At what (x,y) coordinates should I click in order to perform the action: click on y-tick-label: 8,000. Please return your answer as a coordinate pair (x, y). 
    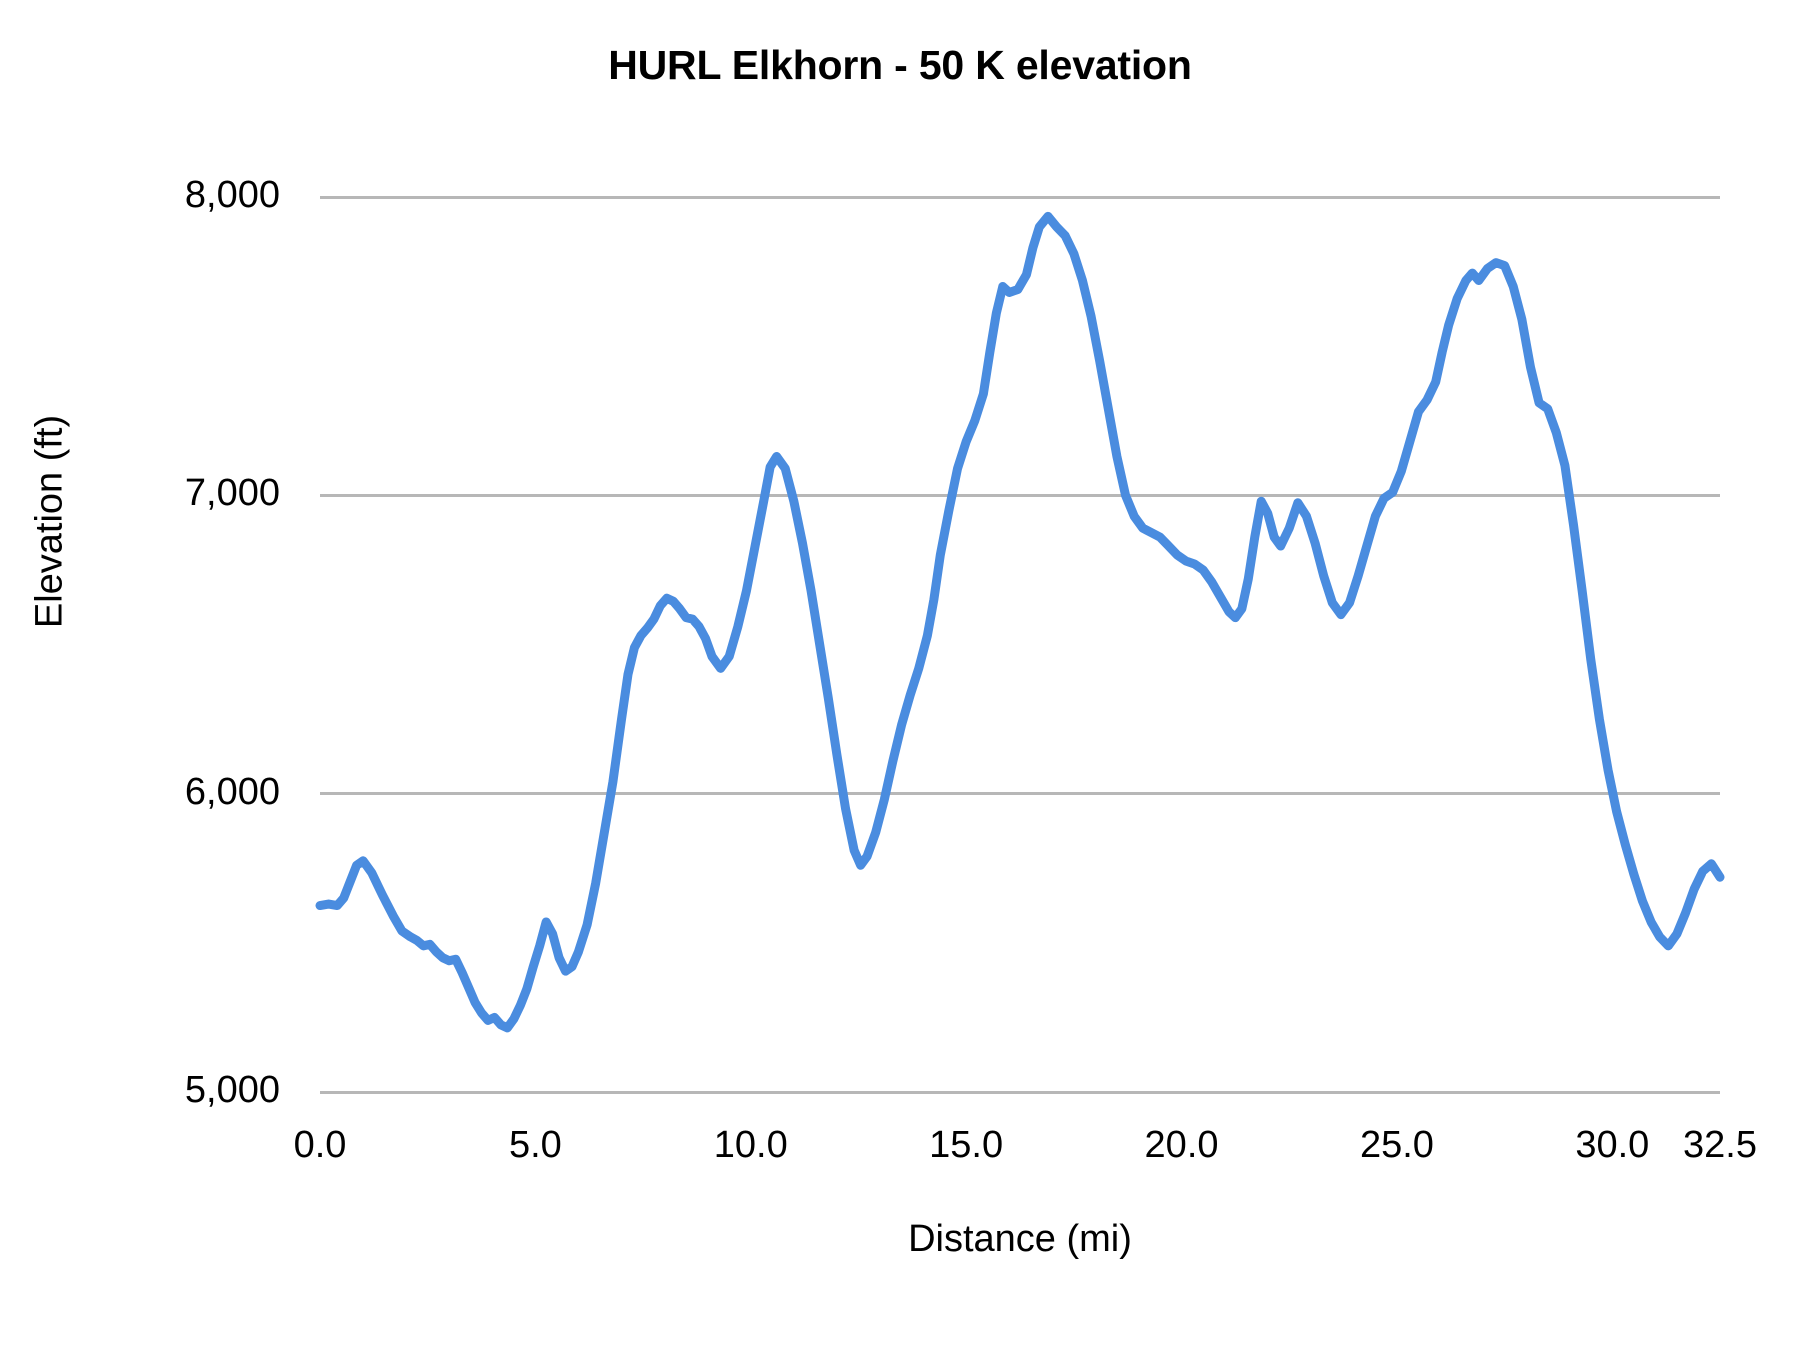
    Looking at the image, I should click on (232, 195).